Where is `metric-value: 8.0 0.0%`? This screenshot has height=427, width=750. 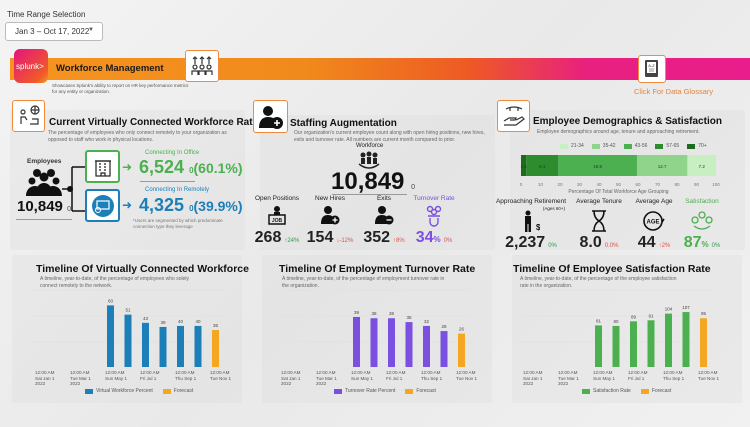 metric-value: 8.0 0.0% is located at coordinates (599, 242).